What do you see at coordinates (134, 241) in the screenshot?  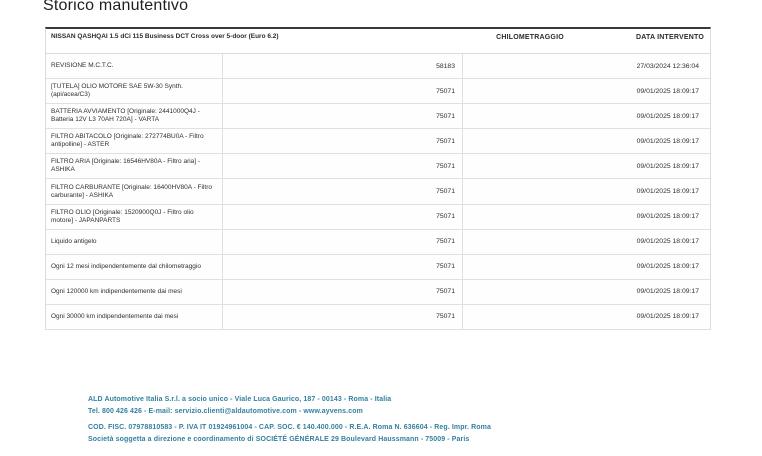 I see `intervention-description: Liquido antigelo` at bounding box center [134, 241].